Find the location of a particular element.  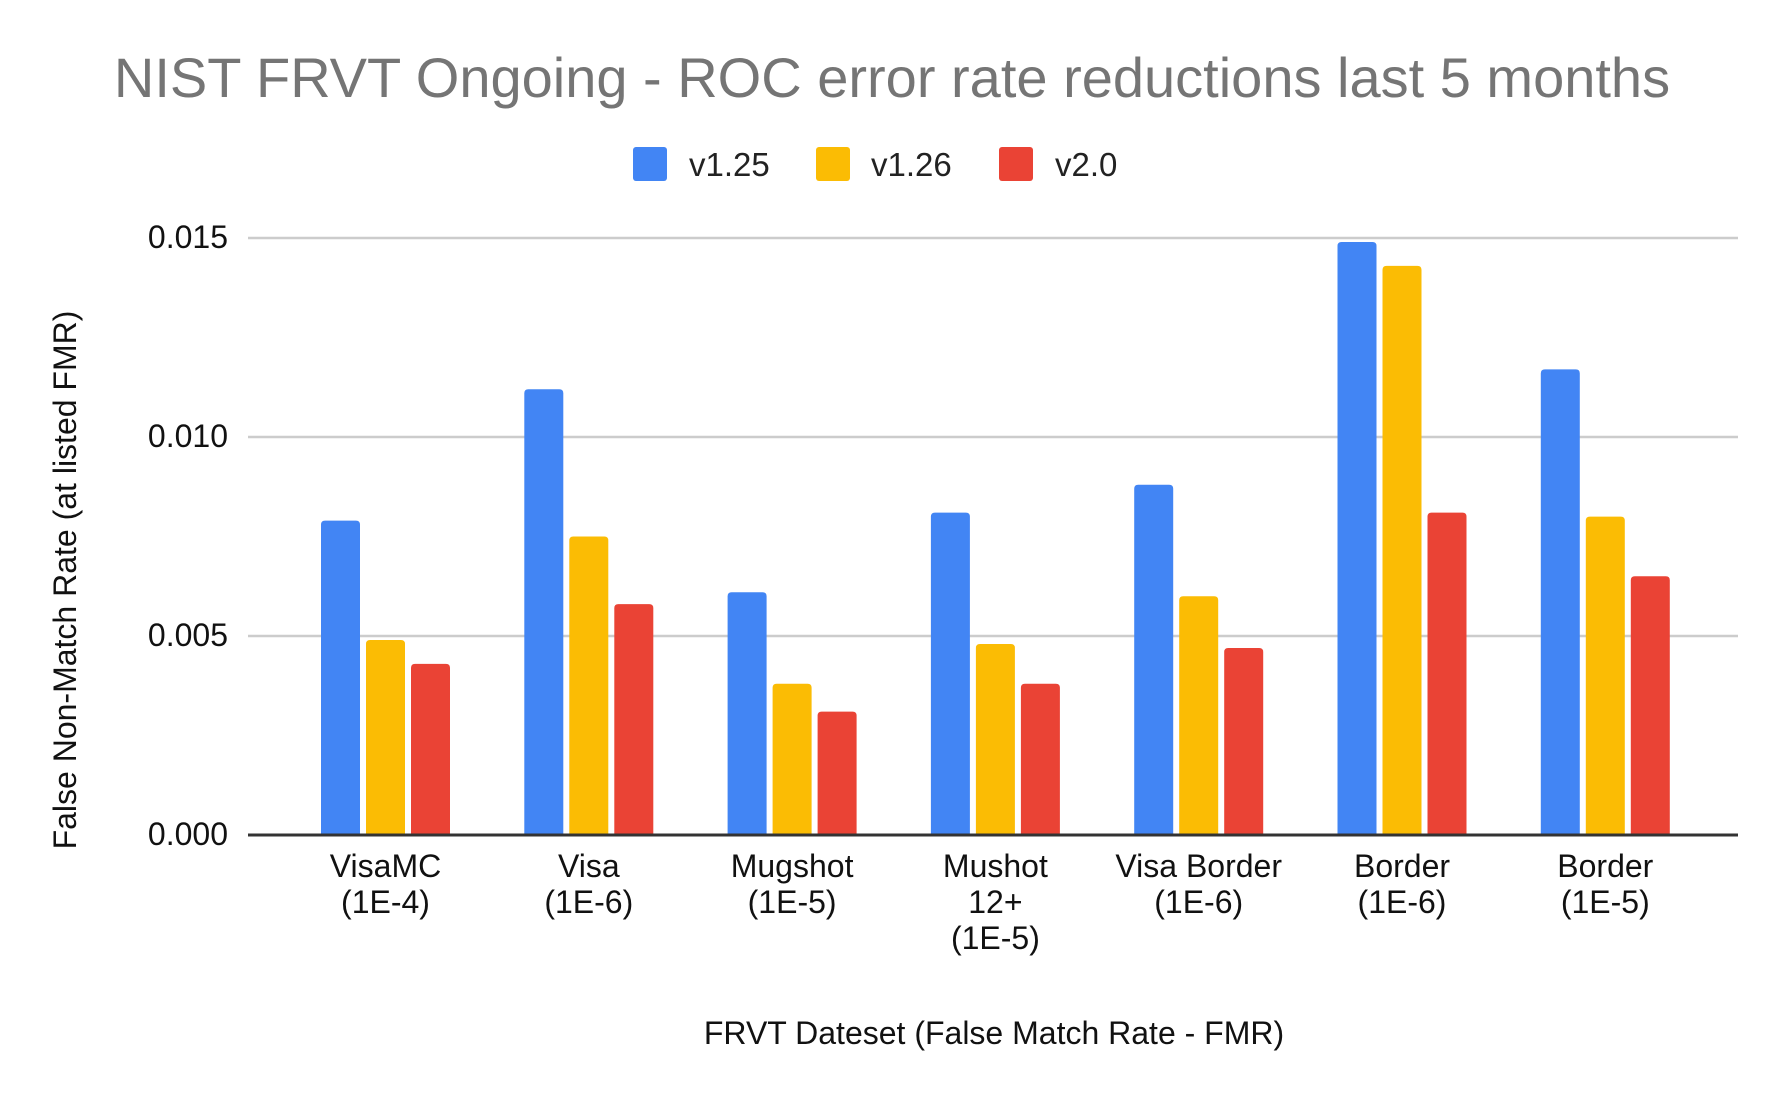

legend-label: v2.0 is located at coordinates (1086, 164).